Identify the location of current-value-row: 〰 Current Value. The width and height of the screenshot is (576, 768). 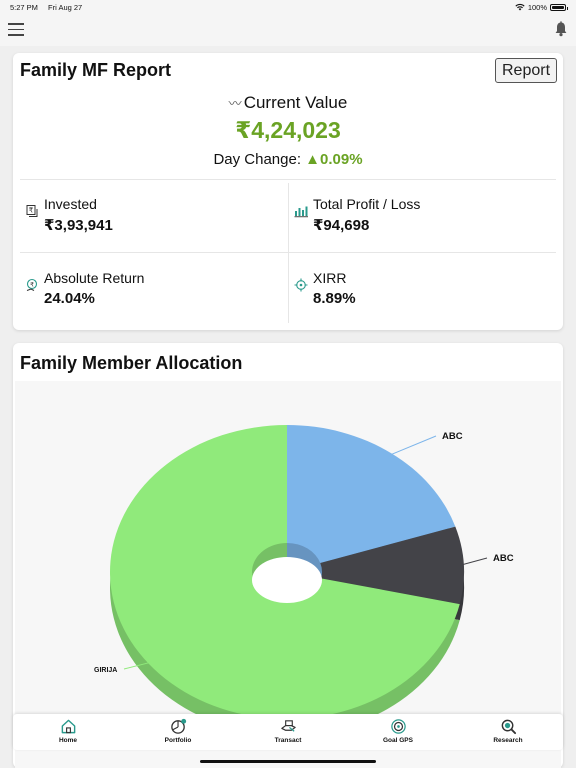
(288, 103).